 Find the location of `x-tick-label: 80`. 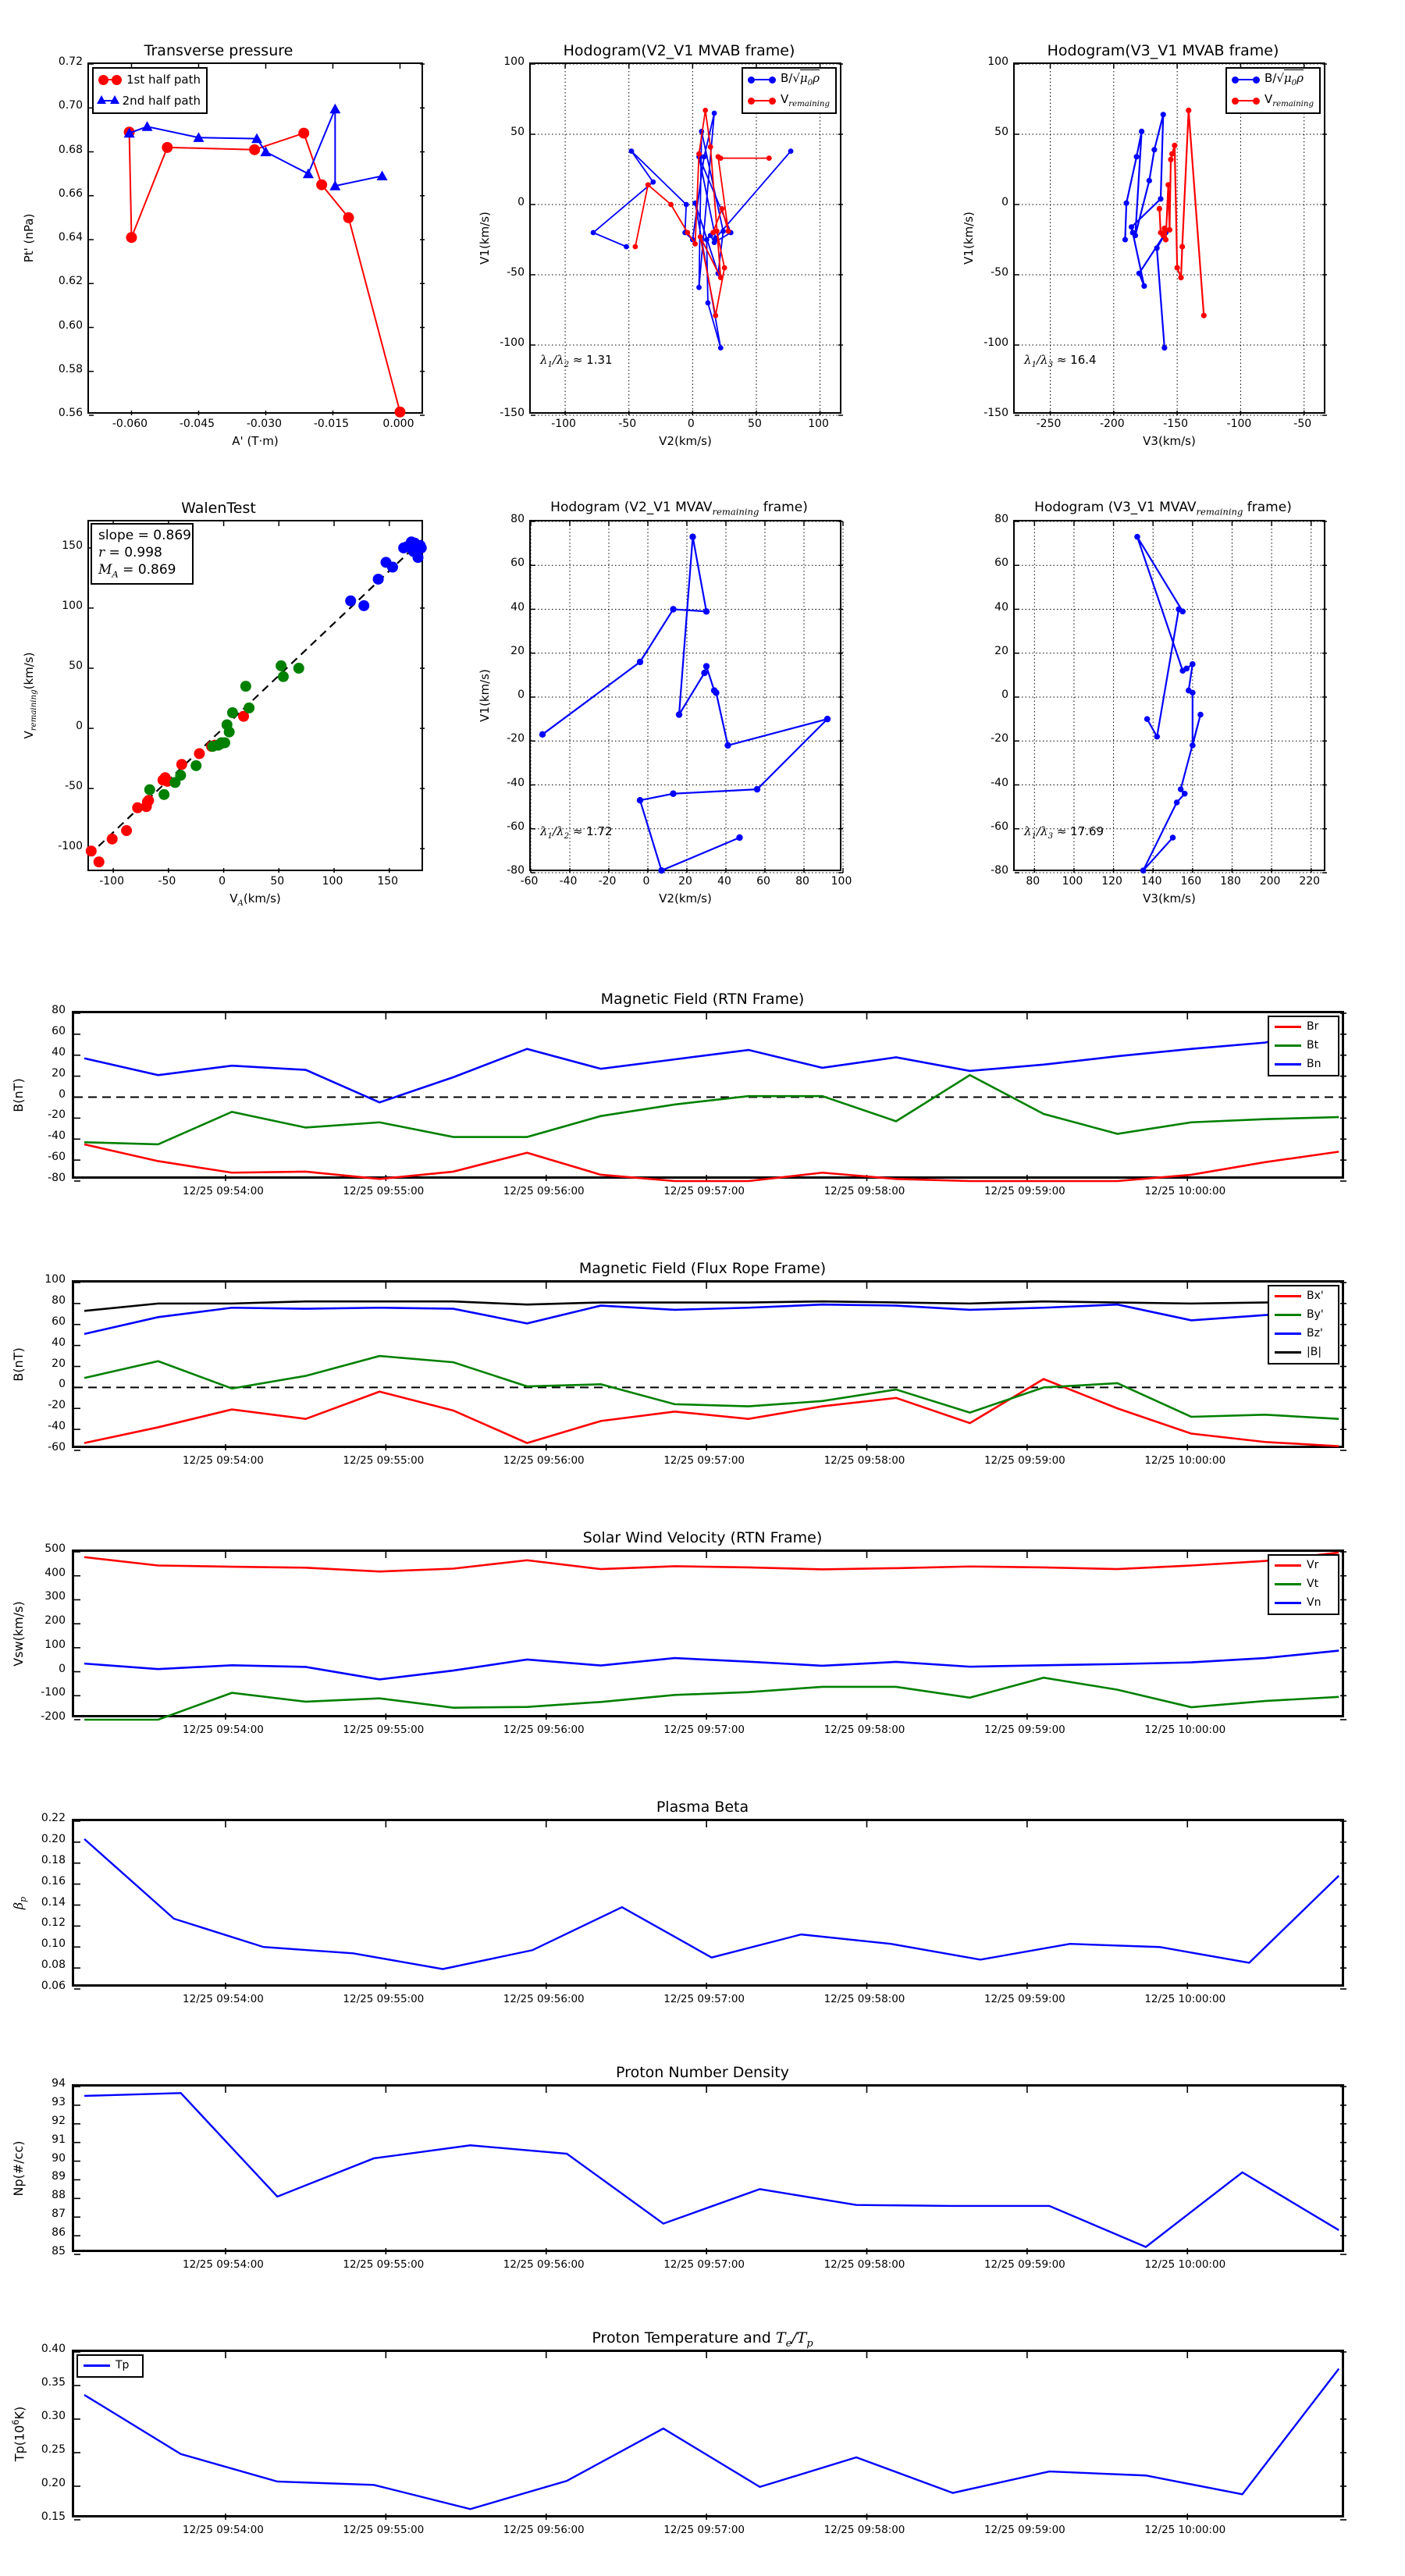

x-tick-label: 80 is located at coordinates (1033, 881).